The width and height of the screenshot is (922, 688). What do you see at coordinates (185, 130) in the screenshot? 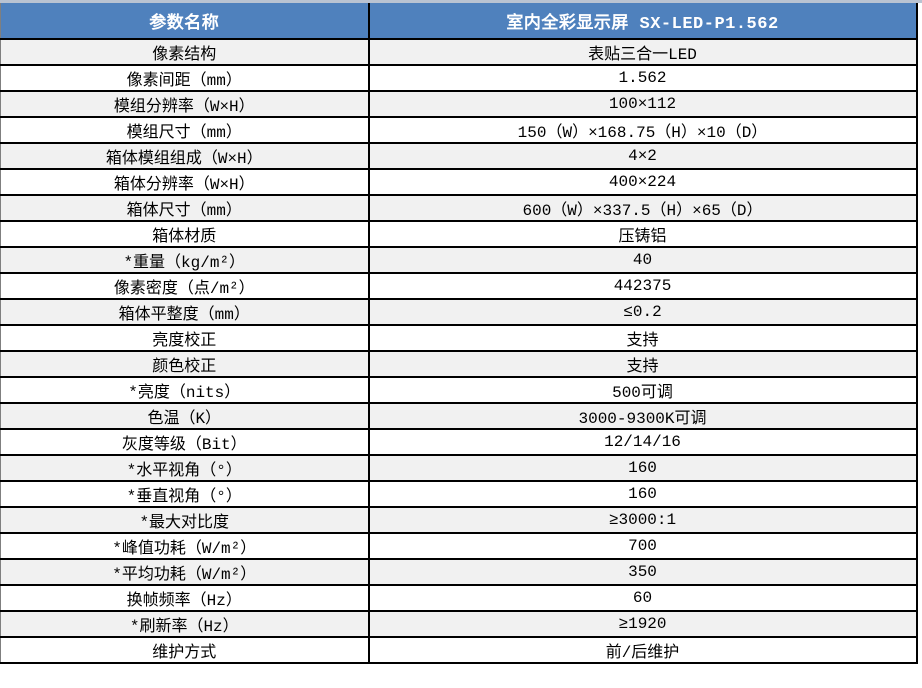
I see `param-name-cell: 模组尺寸（mm）` at bounding box center [185, 130].